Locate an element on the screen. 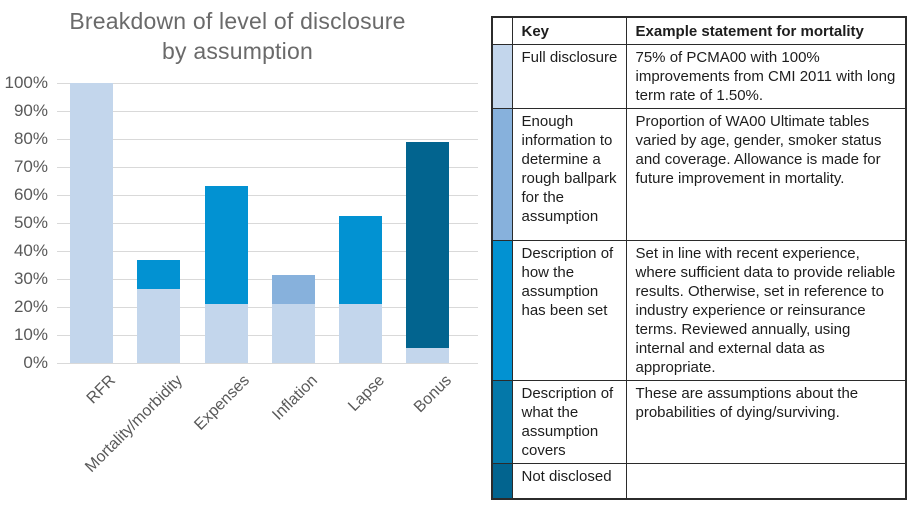 The height and width of the screenshot is (505, 922). y-axis-tick-label: 10% is located at coordinates (30, 334).